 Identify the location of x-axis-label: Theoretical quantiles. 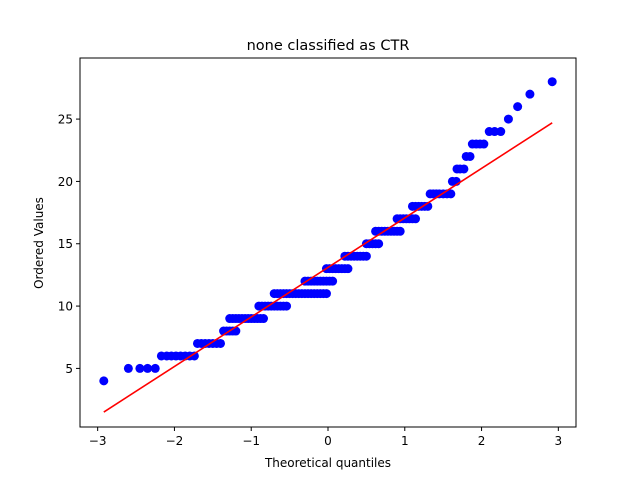
(327, 463).